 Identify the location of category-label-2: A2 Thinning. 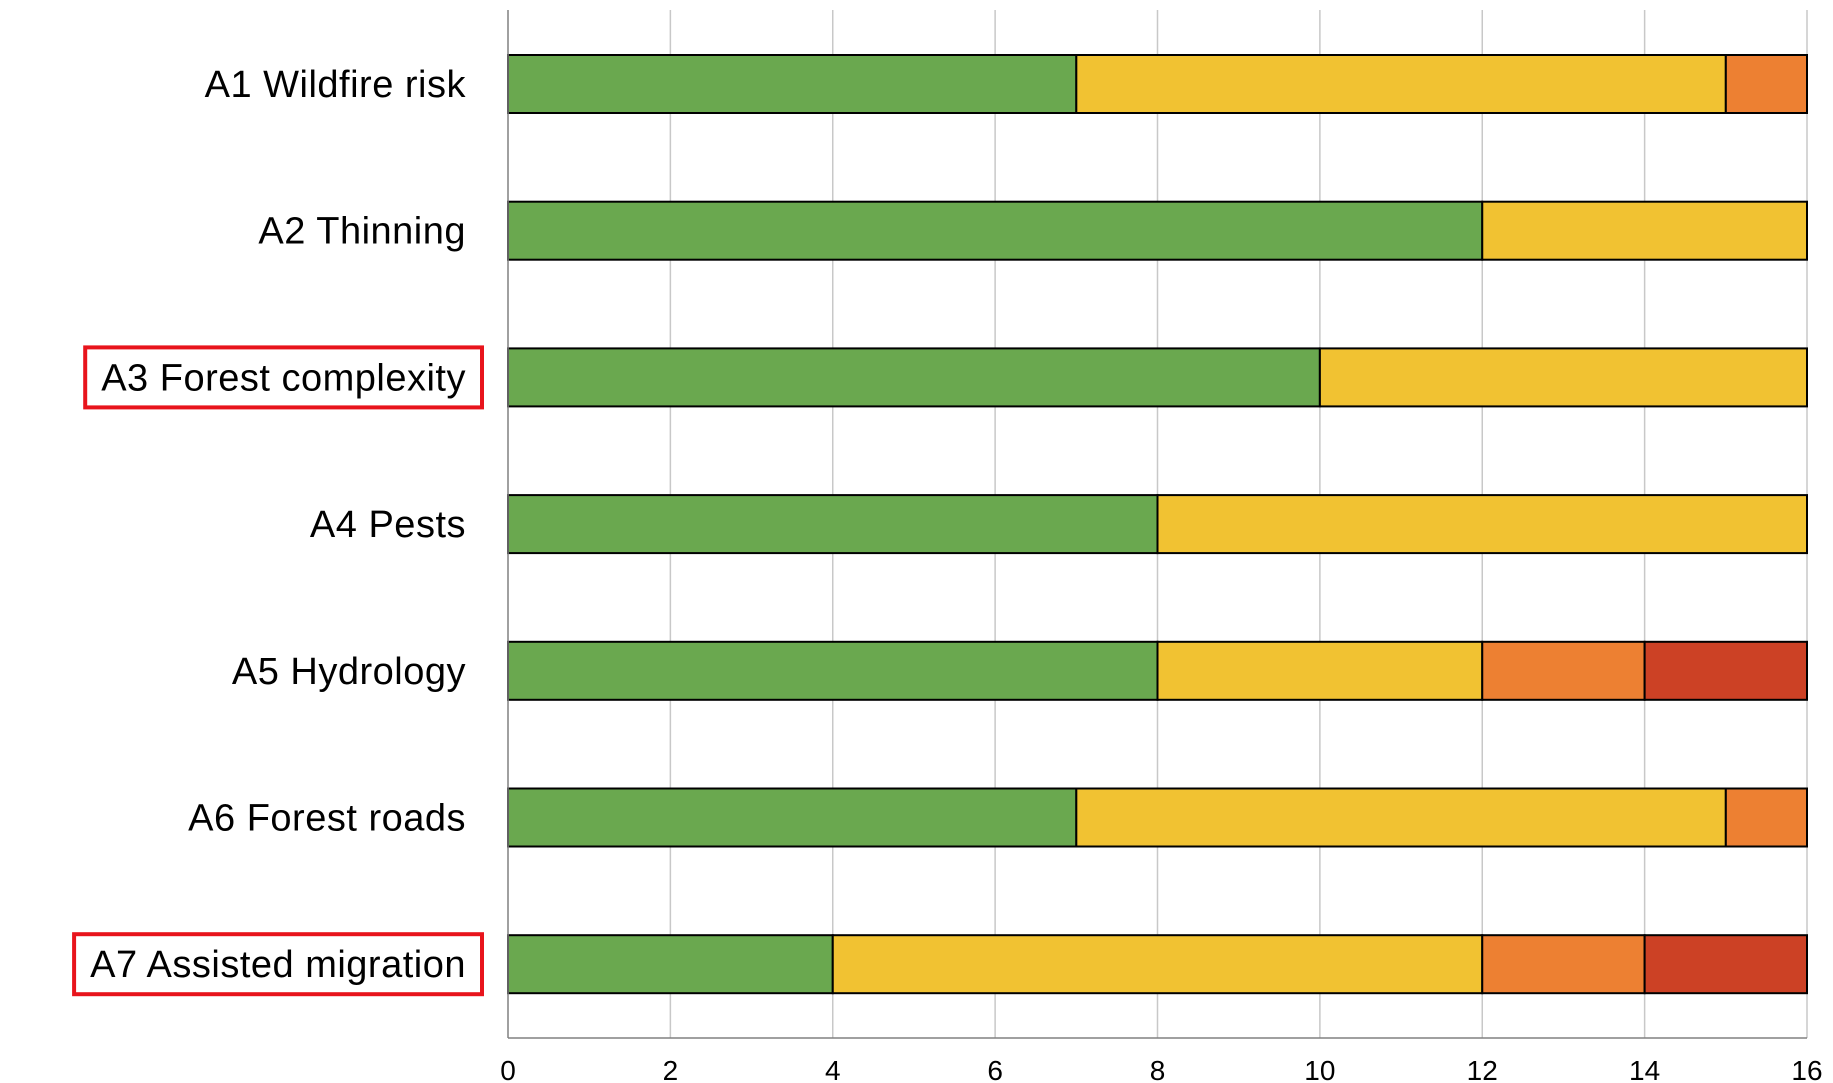
(362, 232).